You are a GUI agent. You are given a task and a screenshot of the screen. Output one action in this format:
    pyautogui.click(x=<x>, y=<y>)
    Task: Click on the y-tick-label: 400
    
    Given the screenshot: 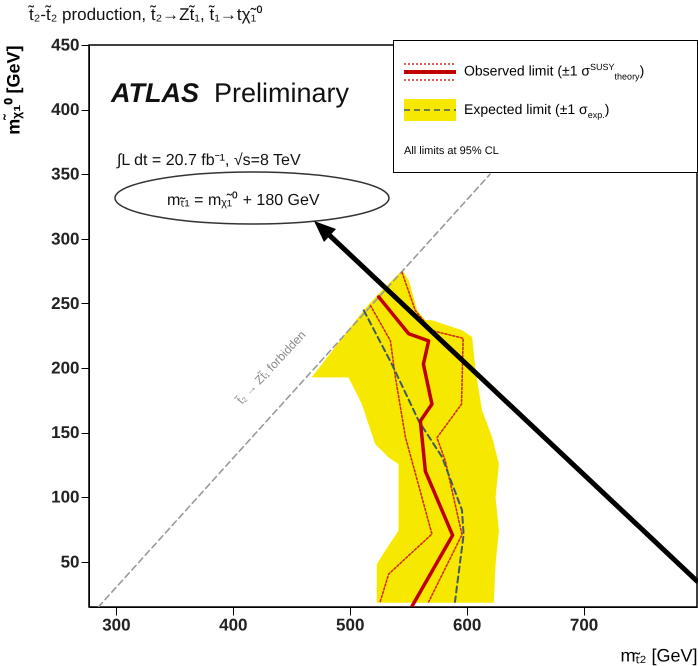 What is the action you would take?
    pyautogui.click(x=65, y=110)
    